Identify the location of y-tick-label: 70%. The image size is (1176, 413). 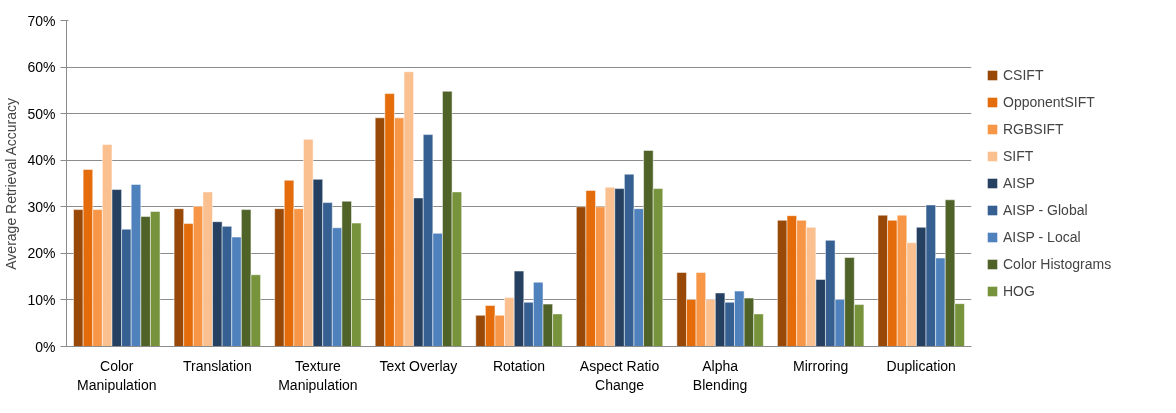
(41, 20).